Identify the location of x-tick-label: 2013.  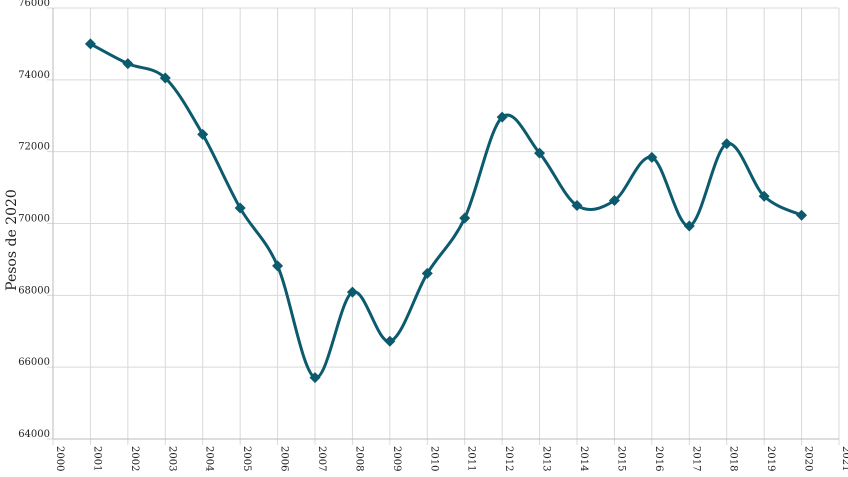
(546, 458).